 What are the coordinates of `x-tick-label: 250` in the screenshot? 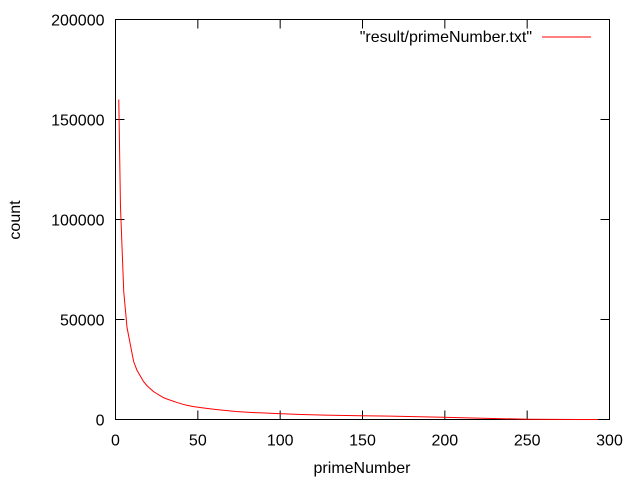 It's located at (527, 441).